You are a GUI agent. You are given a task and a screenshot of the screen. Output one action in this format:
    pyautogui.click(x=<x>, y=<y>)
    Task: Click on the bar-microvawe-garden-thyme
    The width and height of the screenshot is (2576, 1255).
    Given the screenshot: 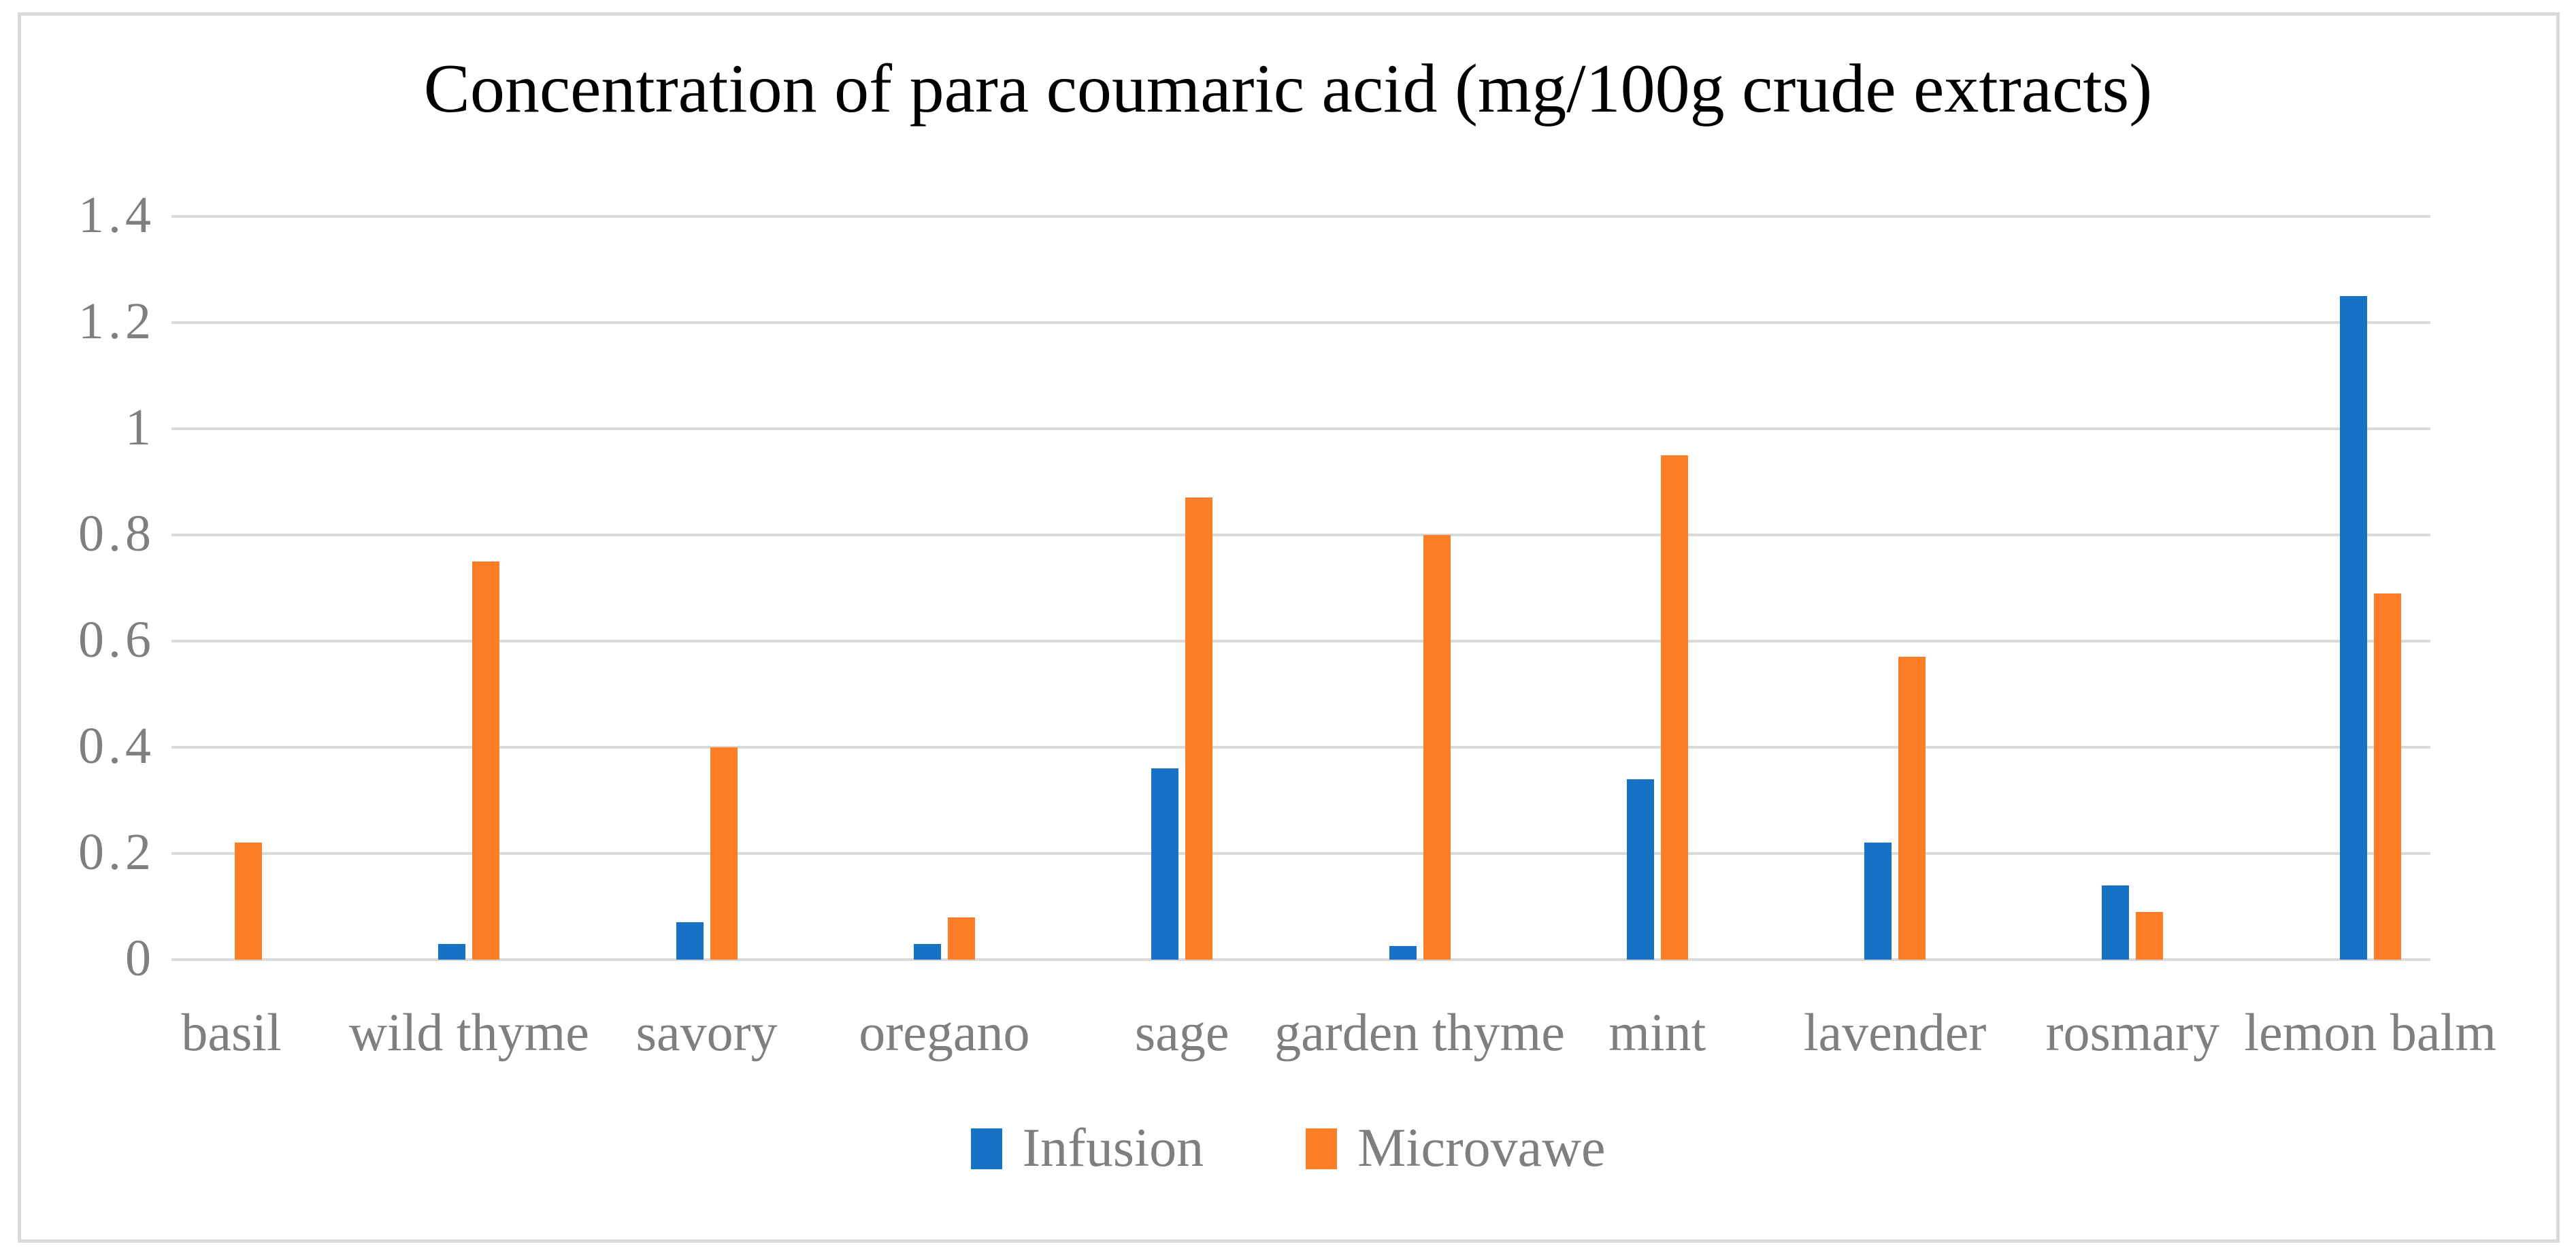 What is the action you would take?
    pyautogui.click(x=1437, y=747)
    